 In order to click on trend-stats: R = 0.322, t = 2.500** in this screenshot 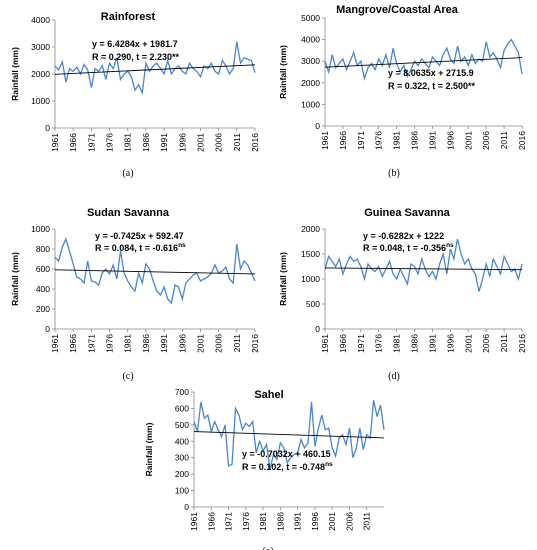, I will do `click(432, 86)`.